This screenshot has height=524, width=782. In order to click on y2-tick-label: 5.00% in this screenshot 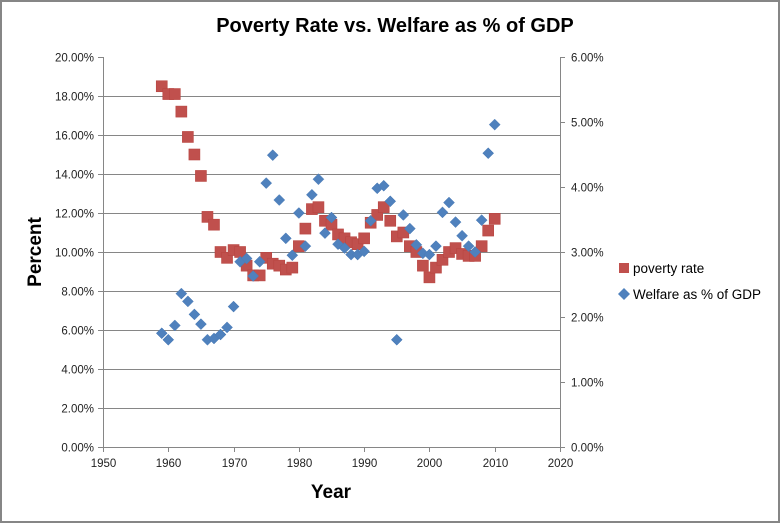, I will do `click(587, 124)`.